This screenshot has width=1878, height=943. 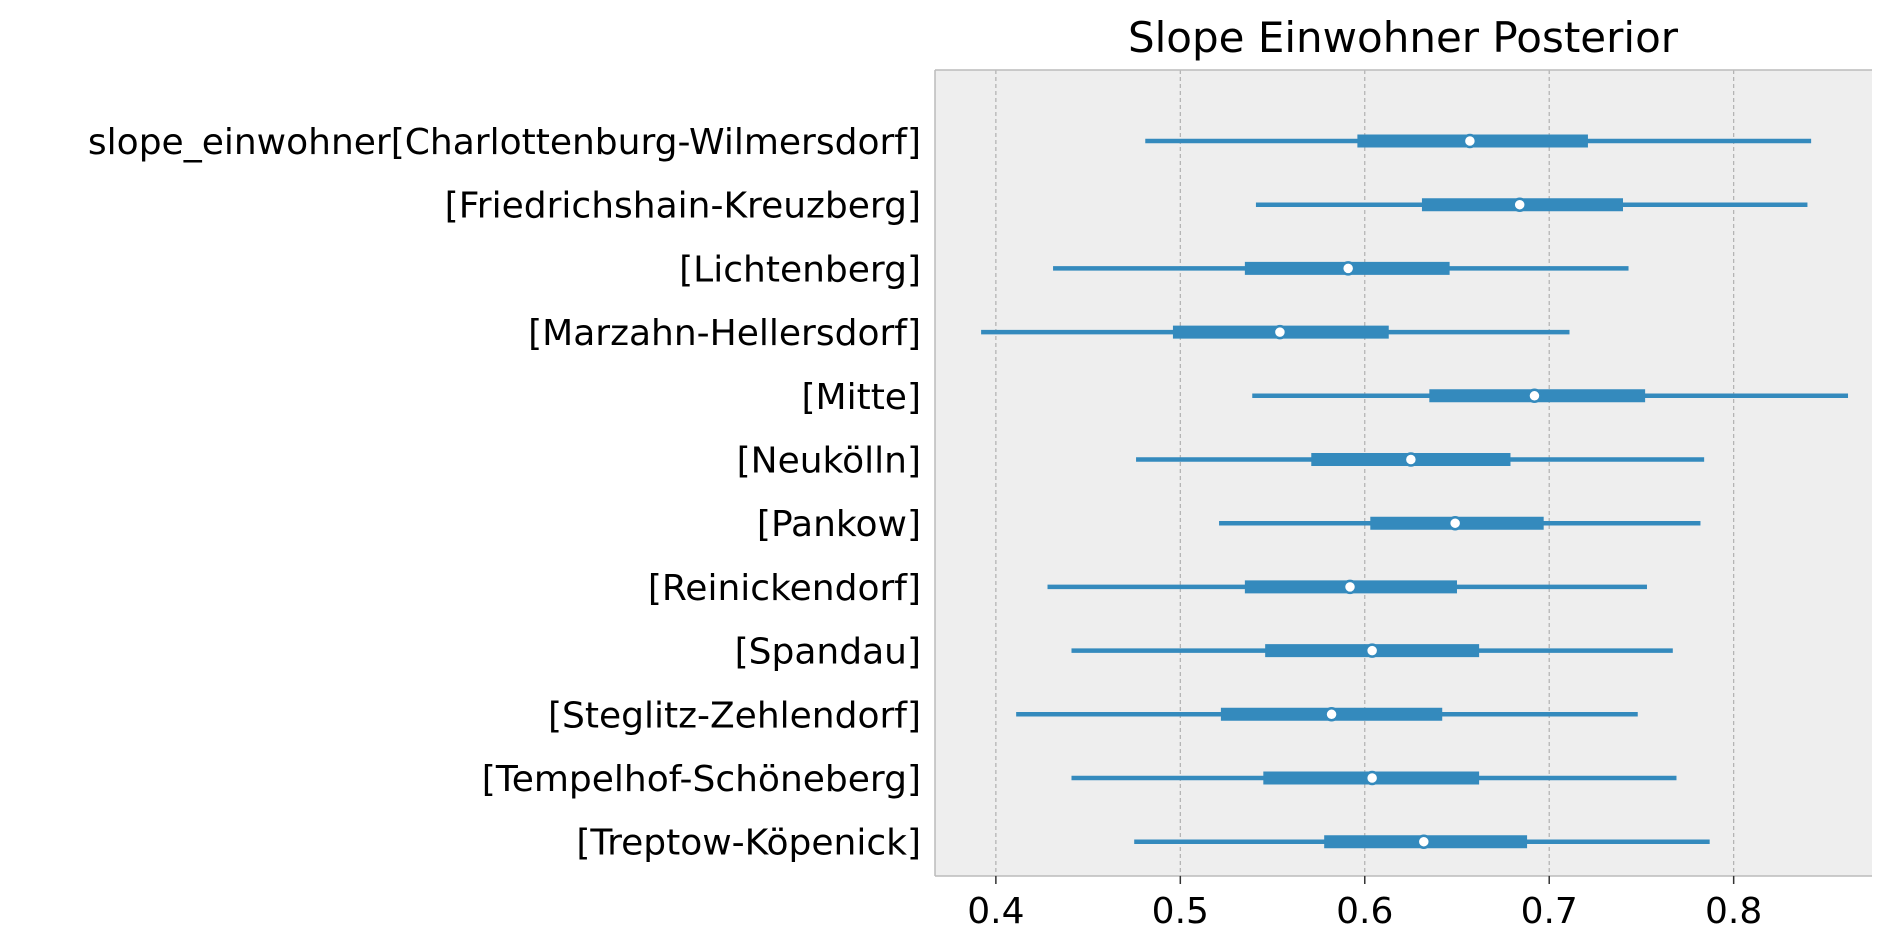 What do you see at coordinates (839, 524) in the screenshot?
I see `category-label: [Pankow]` at bounding box center [839, 524].